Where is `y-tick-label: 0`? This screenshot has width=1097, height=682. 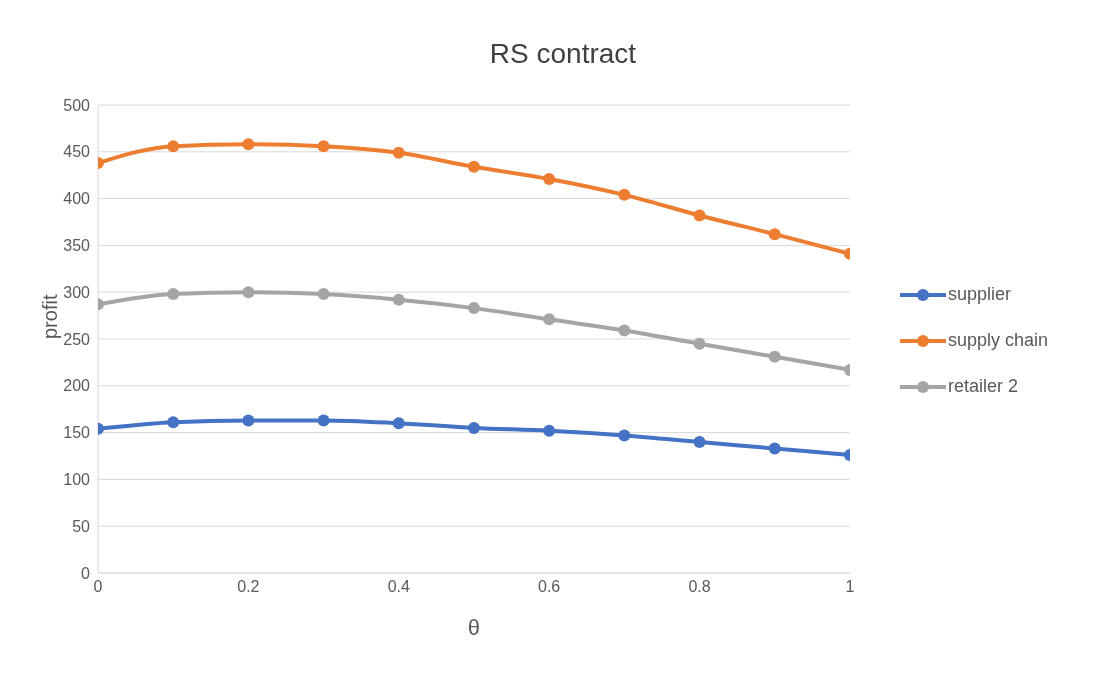
y-tick-label: 0 is located at coordinates (86, 573).